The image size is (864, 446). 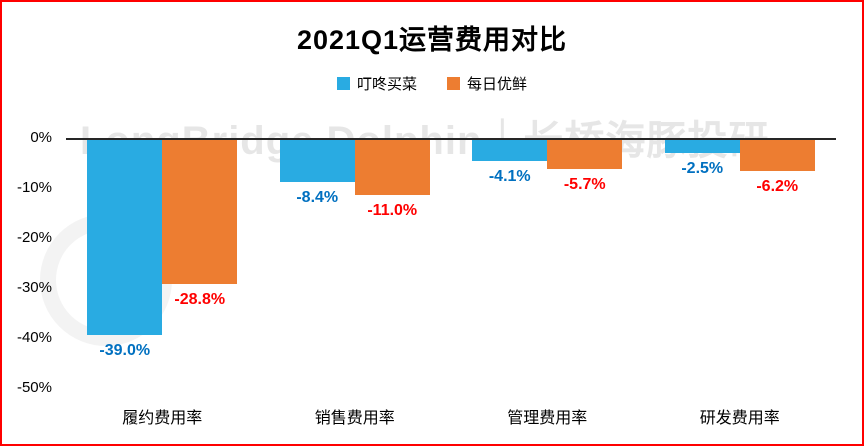 What do you see at coordinates (34, 237) in the screenshot?
I see `y-tick-label: -20%` at bounding box center [34, 237].